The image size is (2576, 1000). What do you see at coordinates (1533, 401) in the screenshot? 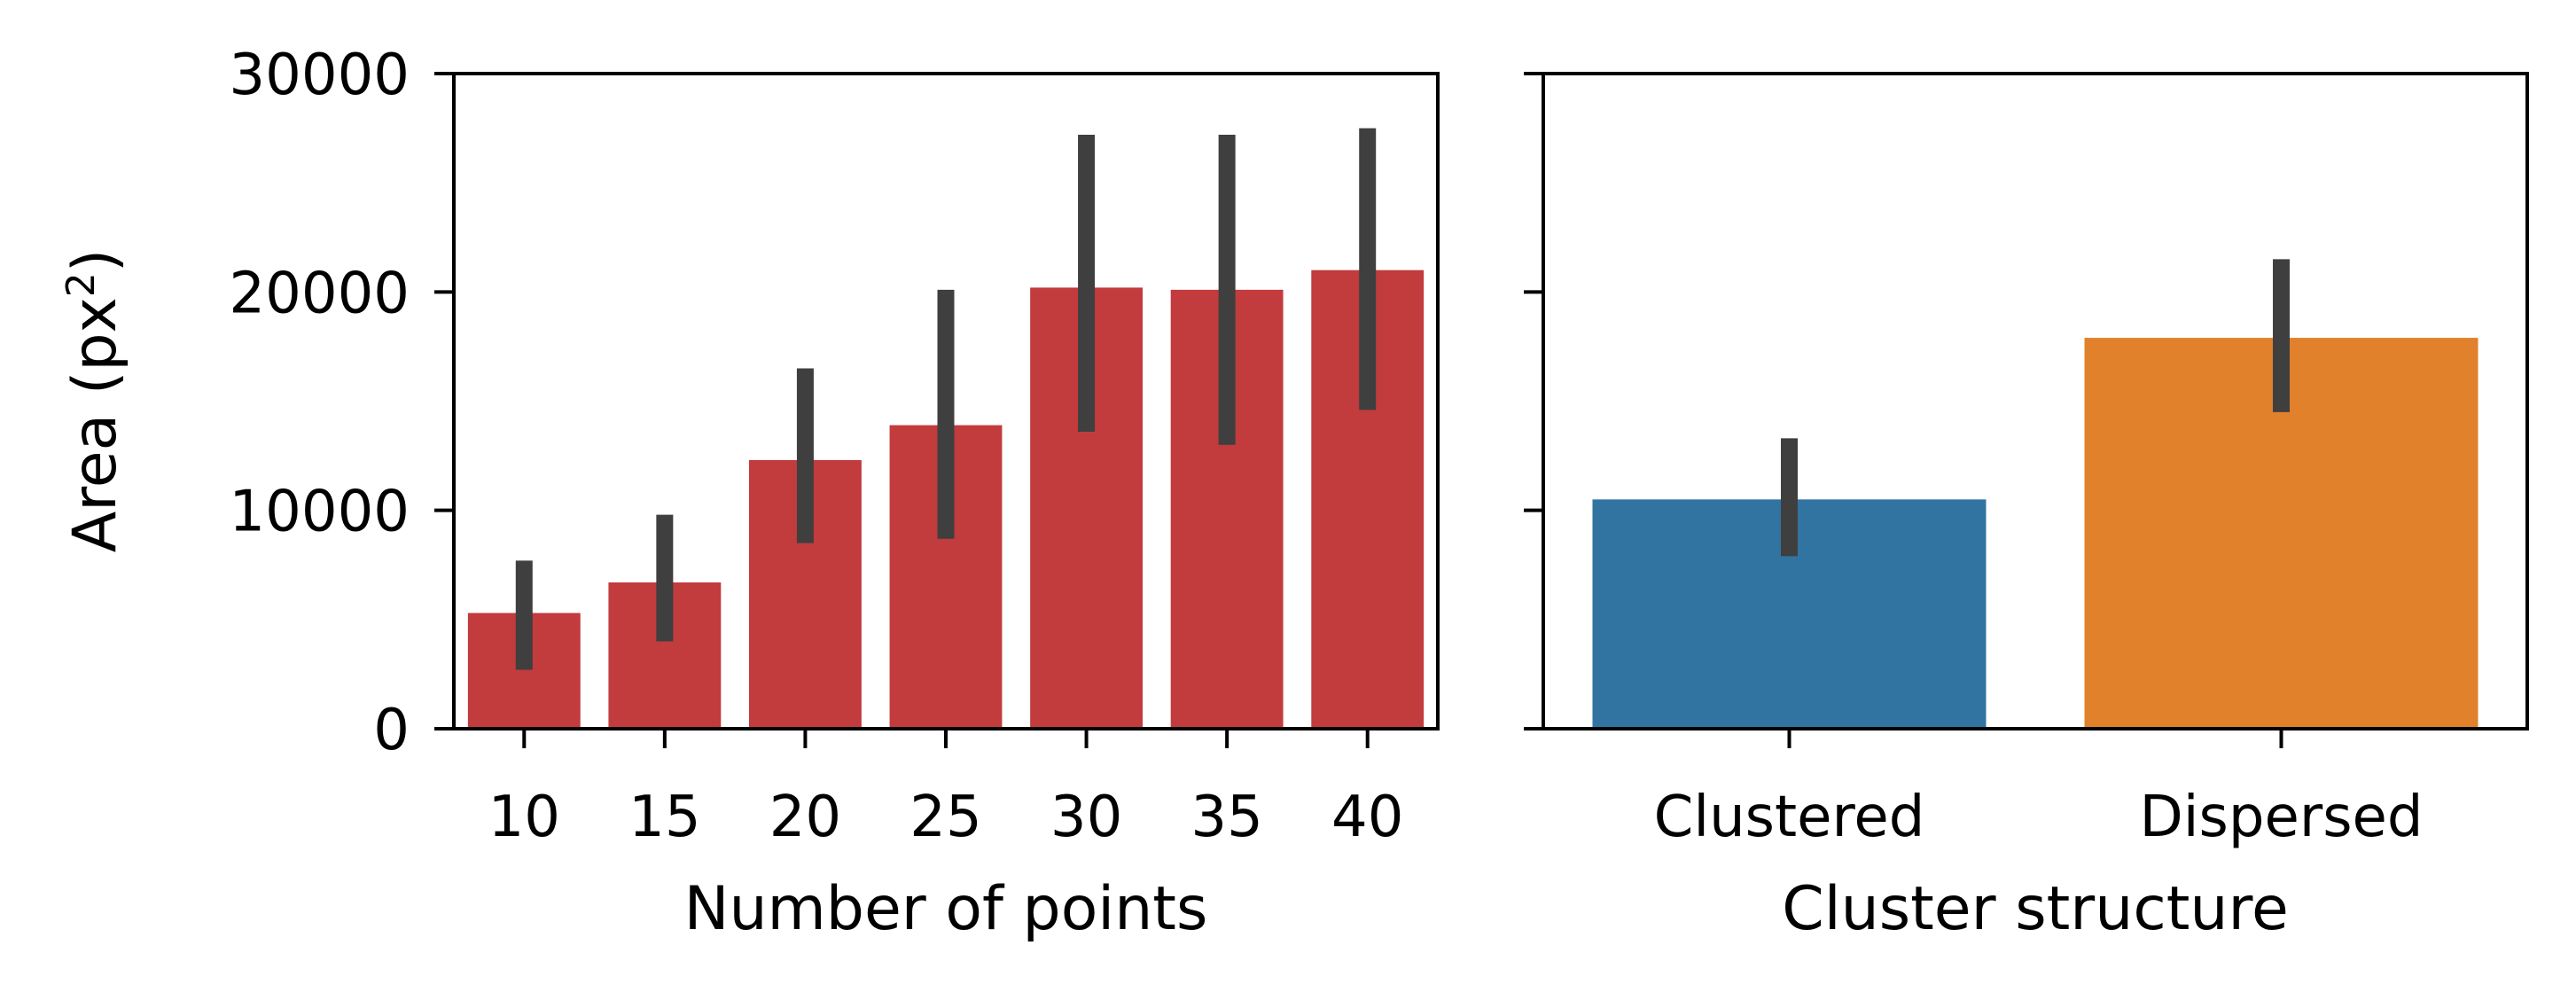
I see `right-y-ticks` at bounding box center [1533, 401].